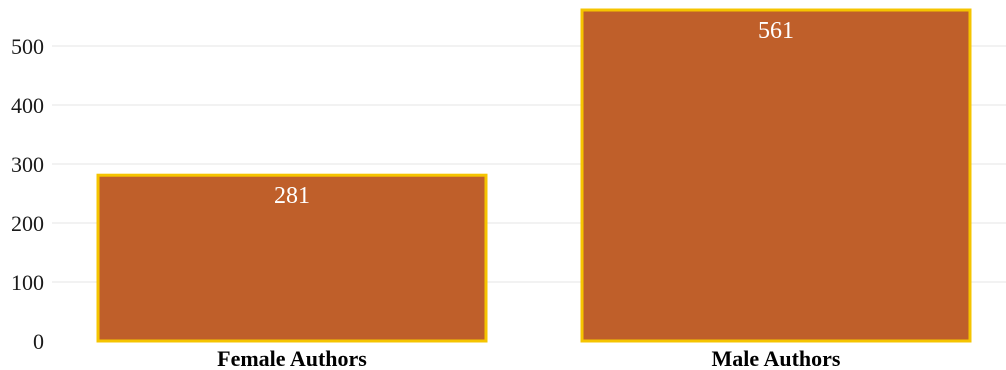 The height and width of the screenshot is (370, 1006). What do you see at coordinates (27, 282) in the screenshot?
I see `y-tick-label-100: 100` at bounding box center [27, 282].